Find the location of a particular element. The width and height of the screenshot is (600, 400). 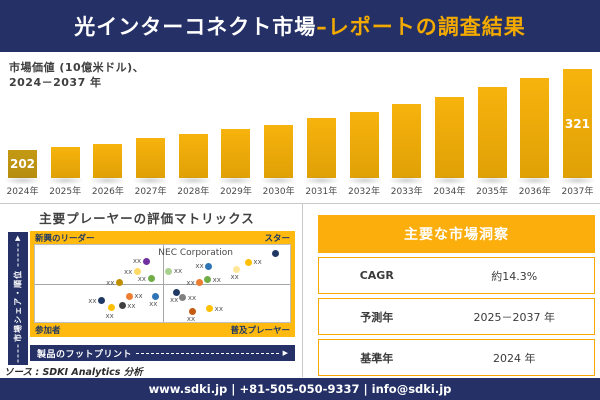

quadrant-label-star: スター is located at coordinates (277, 238).